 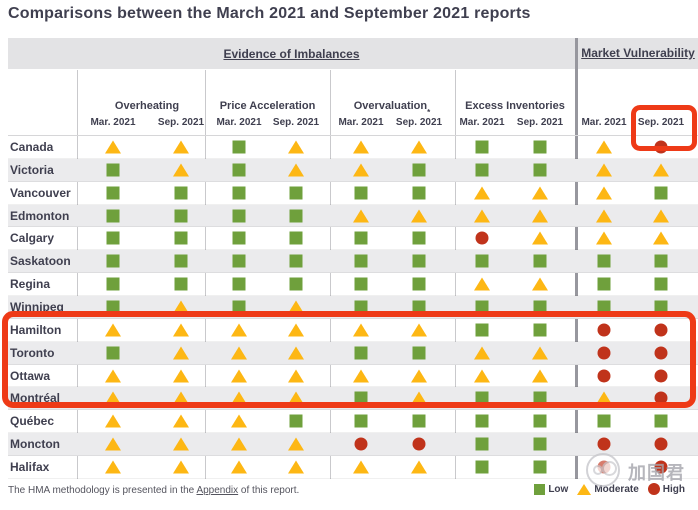 What do you see at coordinates (390, 106) in the screenshot?
I see `column-group-label: Overvaluation` at bounding box center [390, 106].